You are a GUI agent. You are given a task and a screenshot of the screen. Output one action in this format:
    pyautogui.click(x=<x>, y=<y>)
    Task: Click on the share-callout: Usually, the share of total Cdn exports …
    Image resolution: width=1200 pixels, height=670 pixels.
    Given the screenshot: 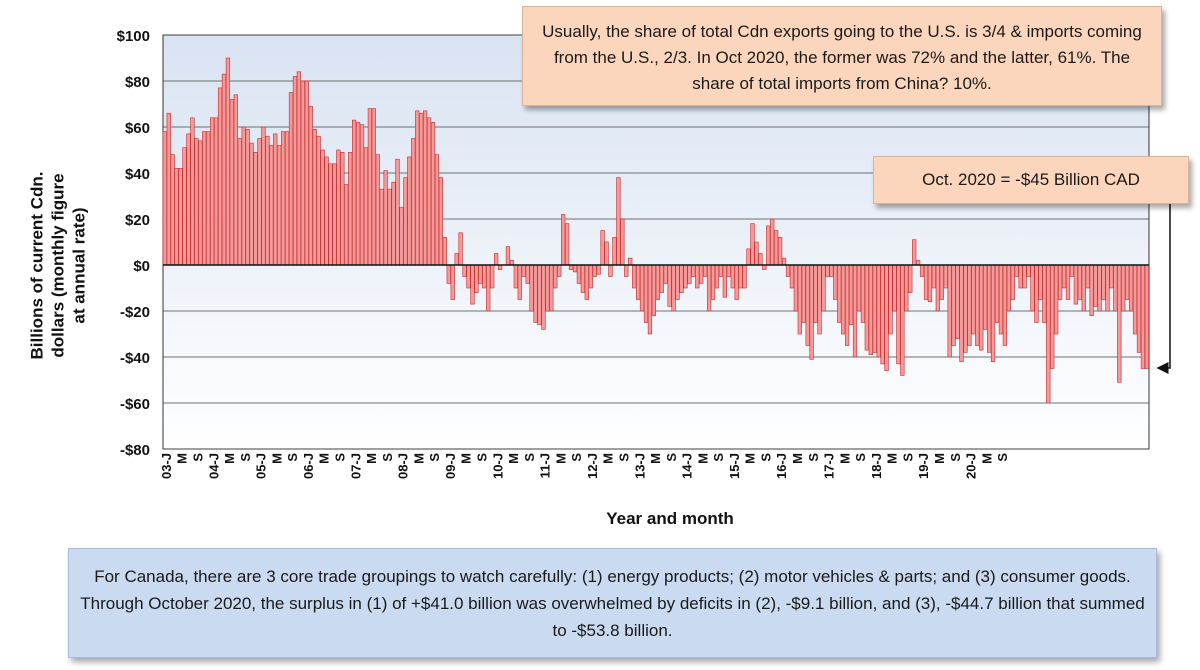 What is the action you would take?
    pyautogui.click(x=842, y=56)
    